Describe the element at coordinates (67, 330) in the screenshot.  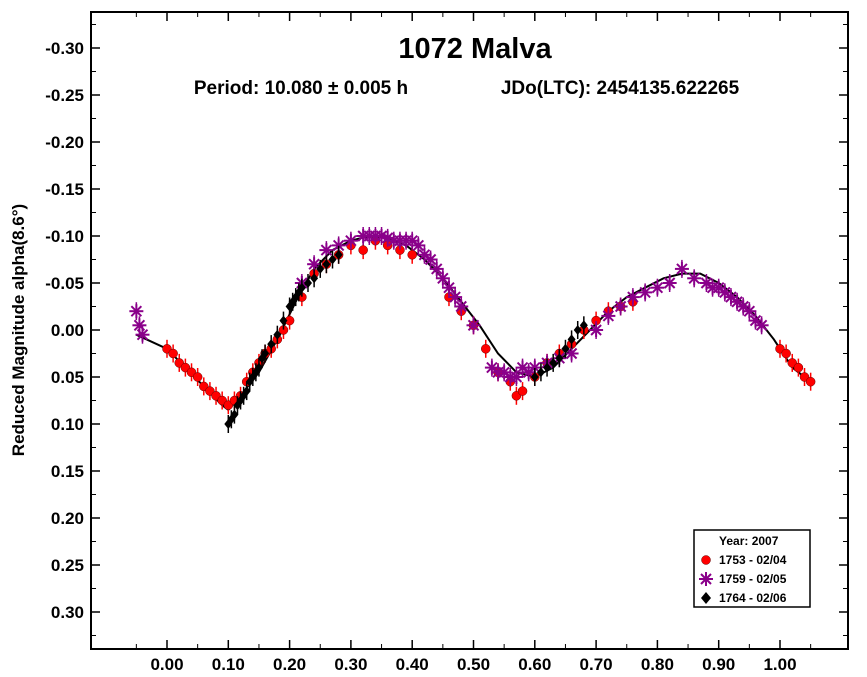
I see `y-tick-label: 0.00` at that location.